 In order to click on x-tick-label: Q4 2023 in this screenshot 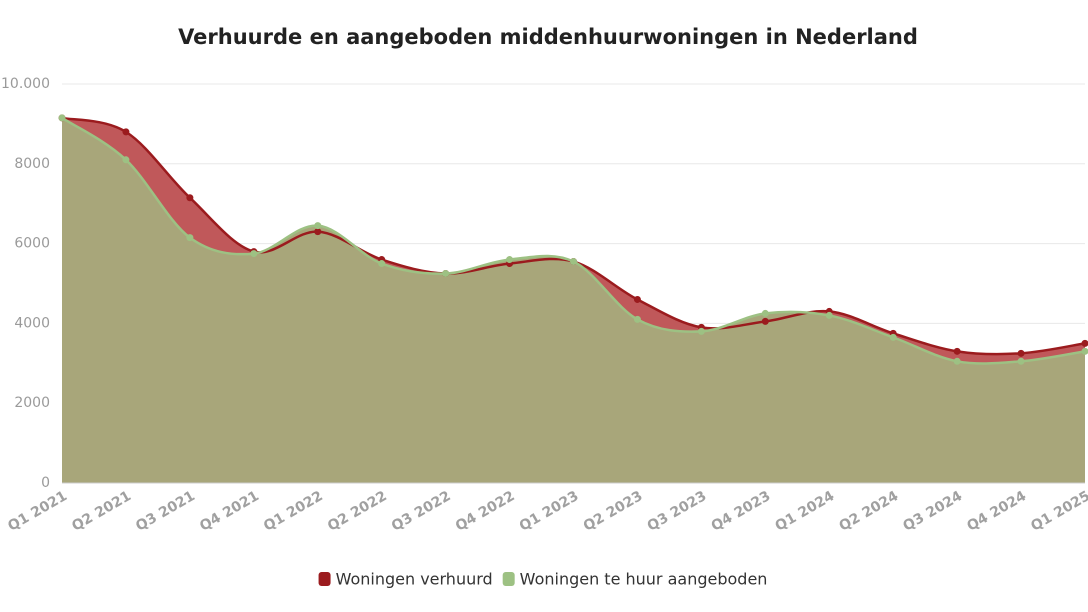, I will do `click(741, 511)`.